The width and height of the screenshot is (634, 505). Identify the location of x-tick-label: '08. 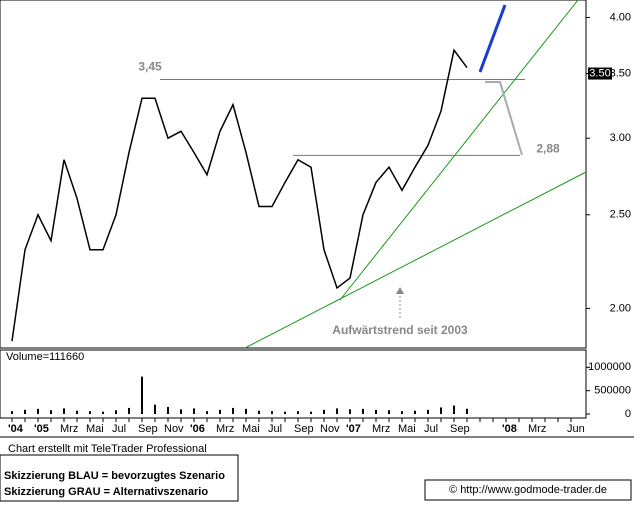
(509, 429).